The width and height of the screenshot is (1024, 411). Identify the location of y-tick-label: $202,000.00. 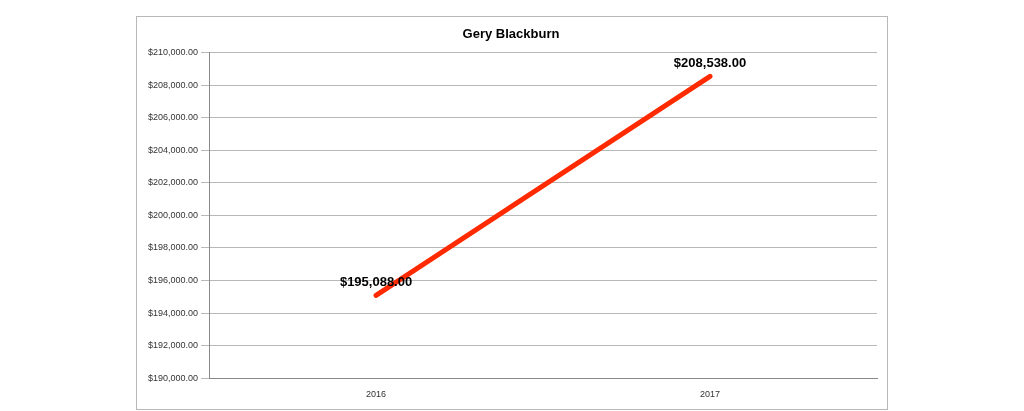
(173, 182).